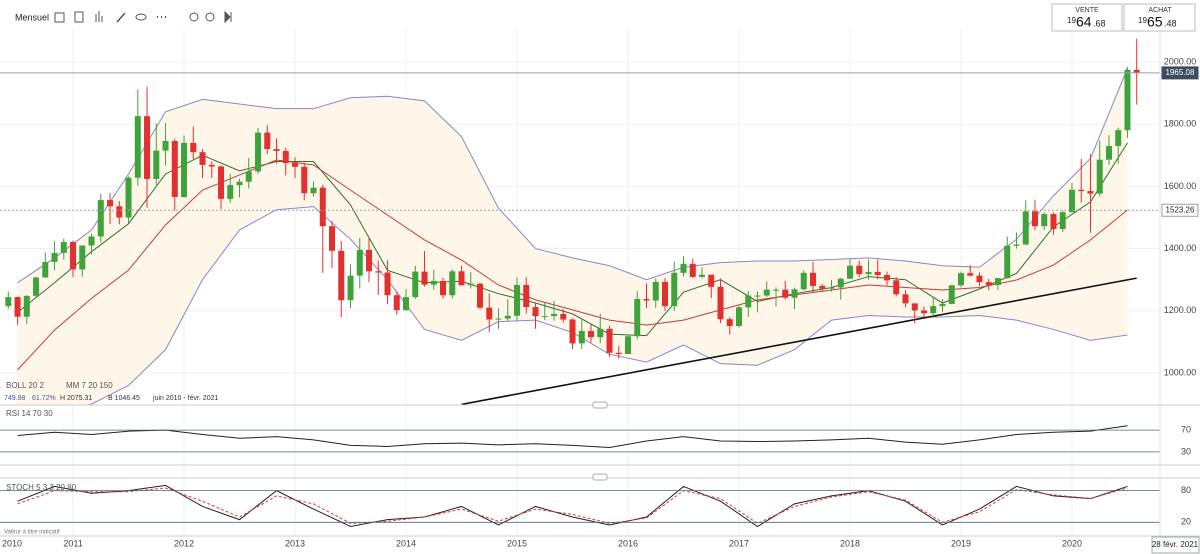 Image resolution: width=1200 pixels, height=554 pixels. Describe the element at coordinates (59, 17) in the screenshot. I see `indicator-icon` at that location.